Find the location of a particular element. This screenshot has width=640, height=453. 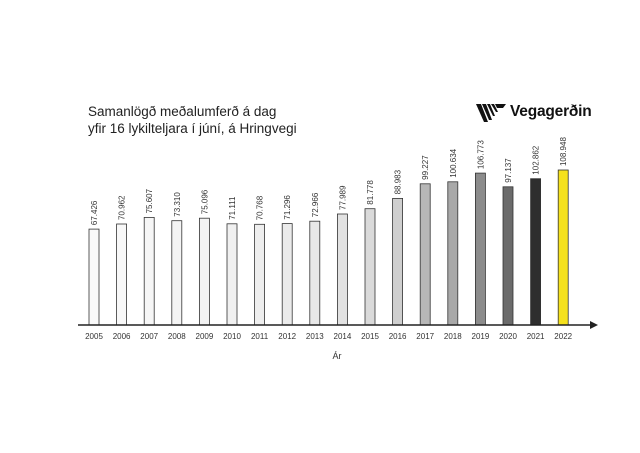

tick-label-2013: 2013 is located at coordinates (315, 336).